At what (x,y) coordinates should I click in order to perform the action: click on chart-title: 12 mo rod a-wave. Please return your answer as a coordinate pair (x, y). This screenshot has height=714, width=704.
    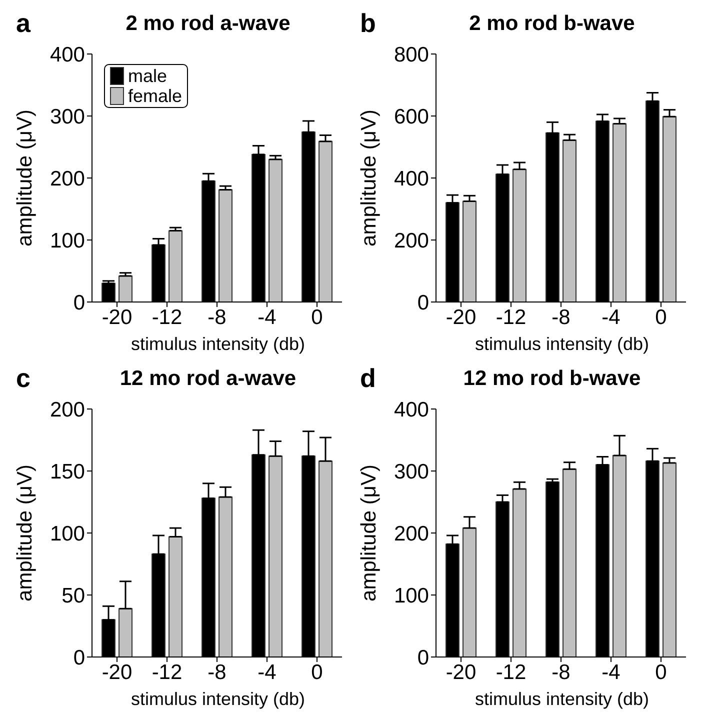
    Looking at the image, I should click on (208, 379).